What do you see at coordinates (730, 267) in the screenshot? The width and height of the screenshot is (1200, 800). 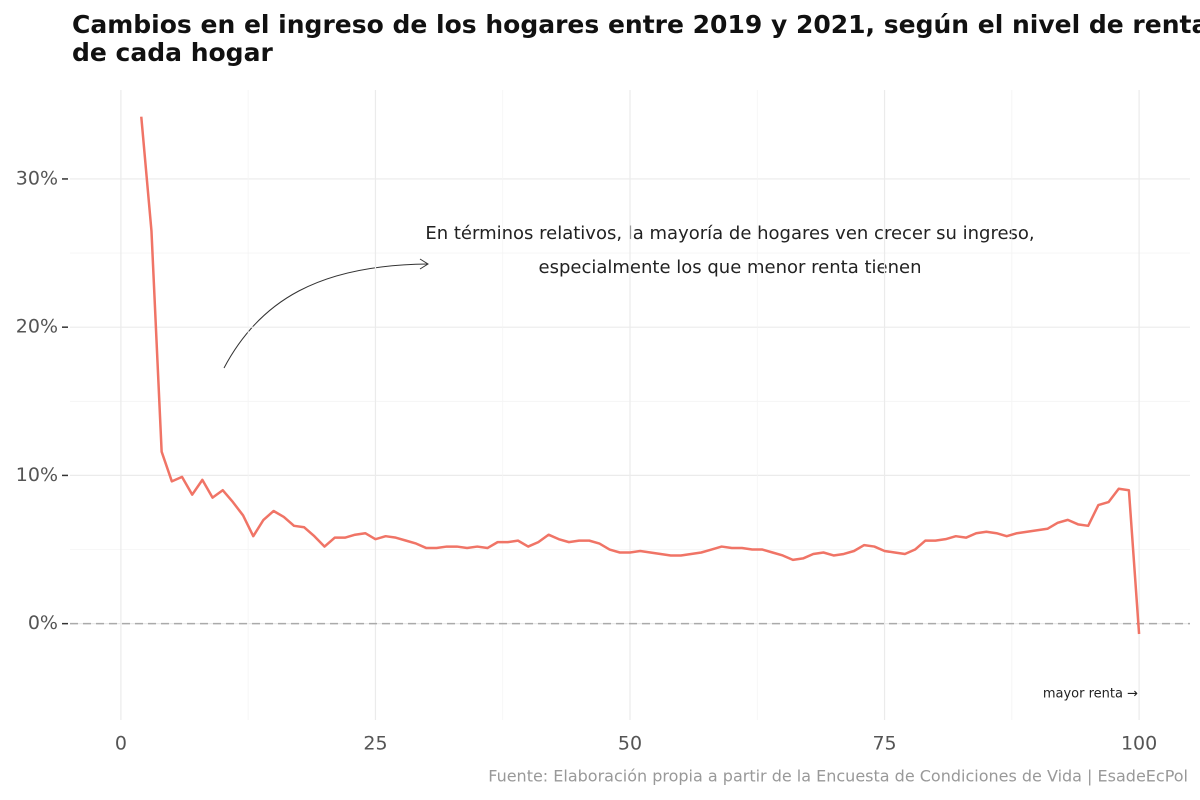 I see `annotation: especialmente los que menor renta tienen` at bounding box center [730, 267].